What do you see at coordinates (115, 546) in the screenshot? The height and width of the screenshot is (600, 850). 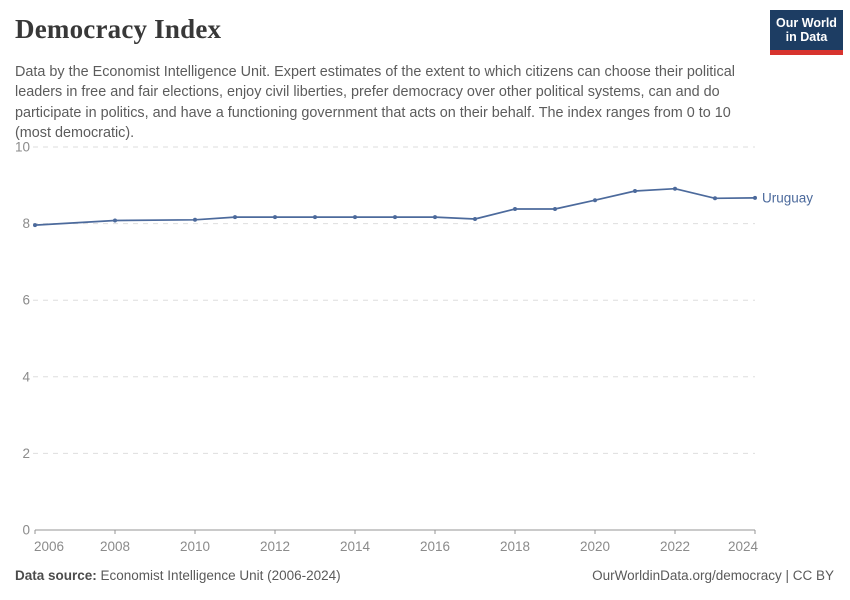 I see `x-axis-label-2008: 2008` at bounding box center [115, 546].